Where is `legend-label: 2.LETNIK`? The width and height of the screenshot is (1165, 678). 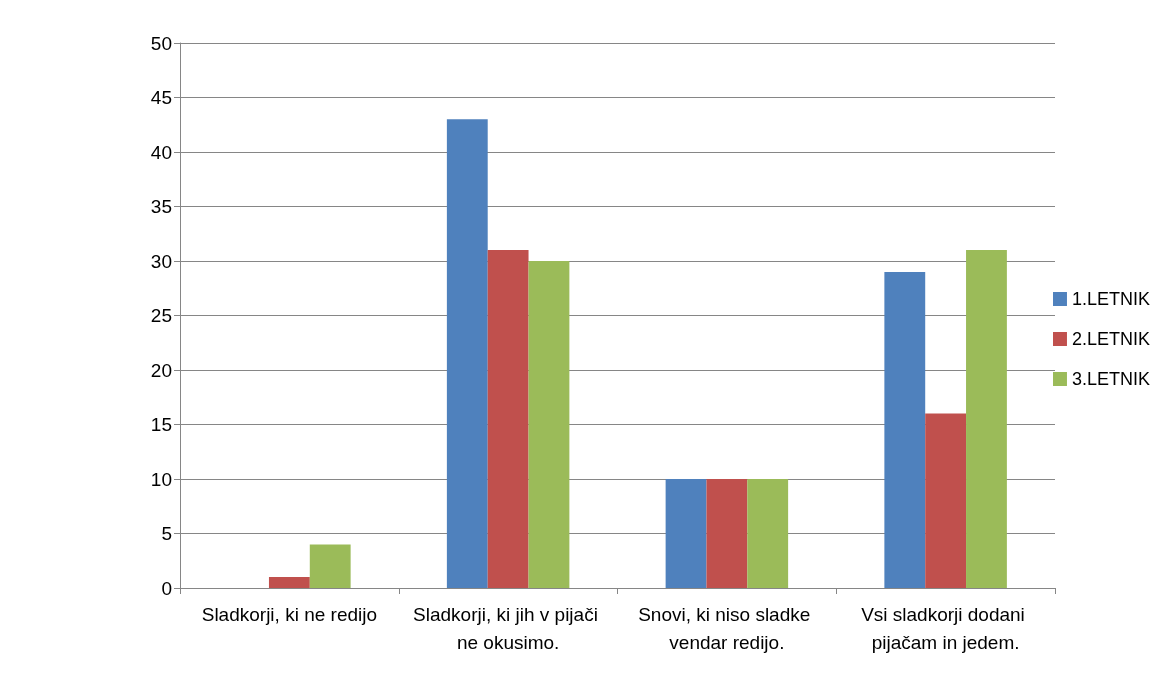
legend-label: 2.LETNIK is located at coordinates (1110, 339).